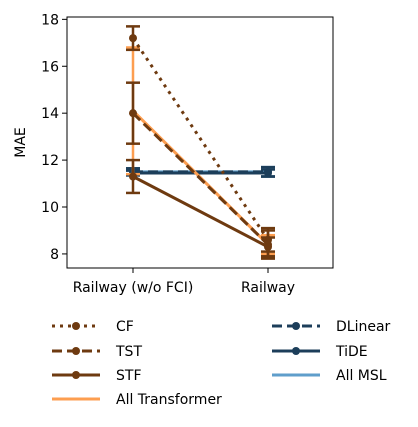 This screenshot has height=427, width=418. What do you see at coordinates (129, 376) in the screenshot?
I see `legend-stf-label: STF` at bounding box center [129, 376].